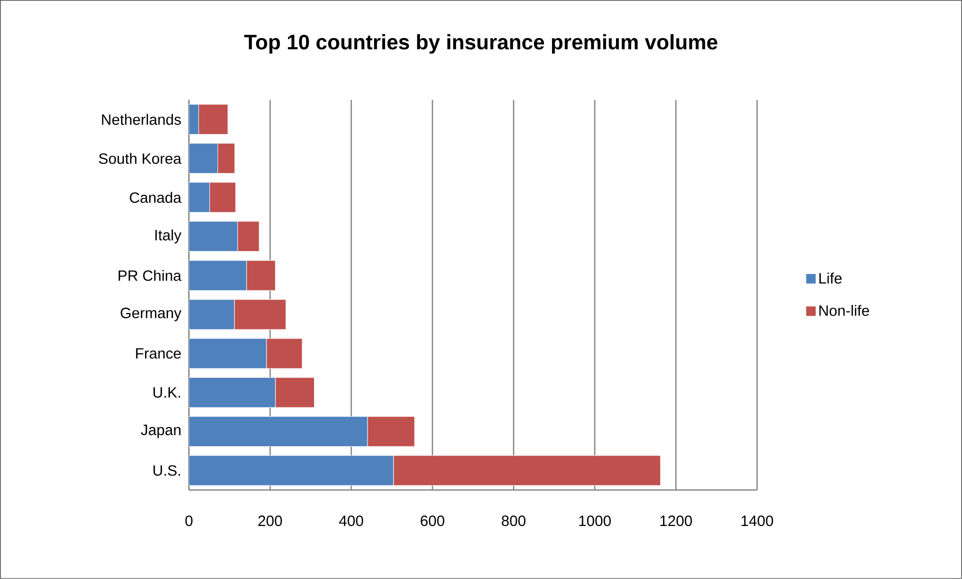 This screenshot has width=962, height=579. Describe the element at coordinates (514, 521) in the screenshot. I see `x-tick-label: 800` at that location.